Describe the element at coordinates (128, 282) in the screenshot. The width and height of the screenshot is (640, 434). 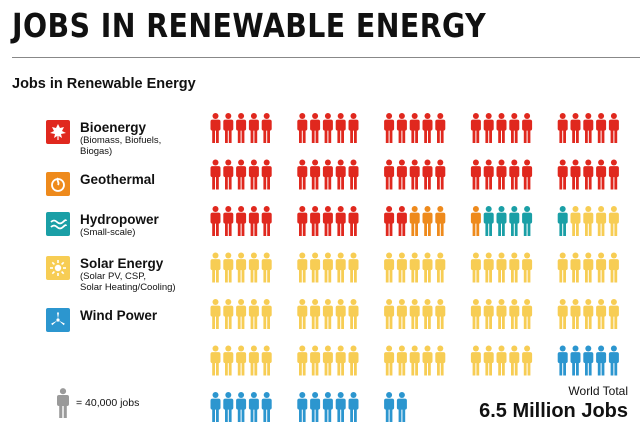
I see `legend-sublabel: (Solar PV, CSP, Solar Heating/Cooling)` at that location.